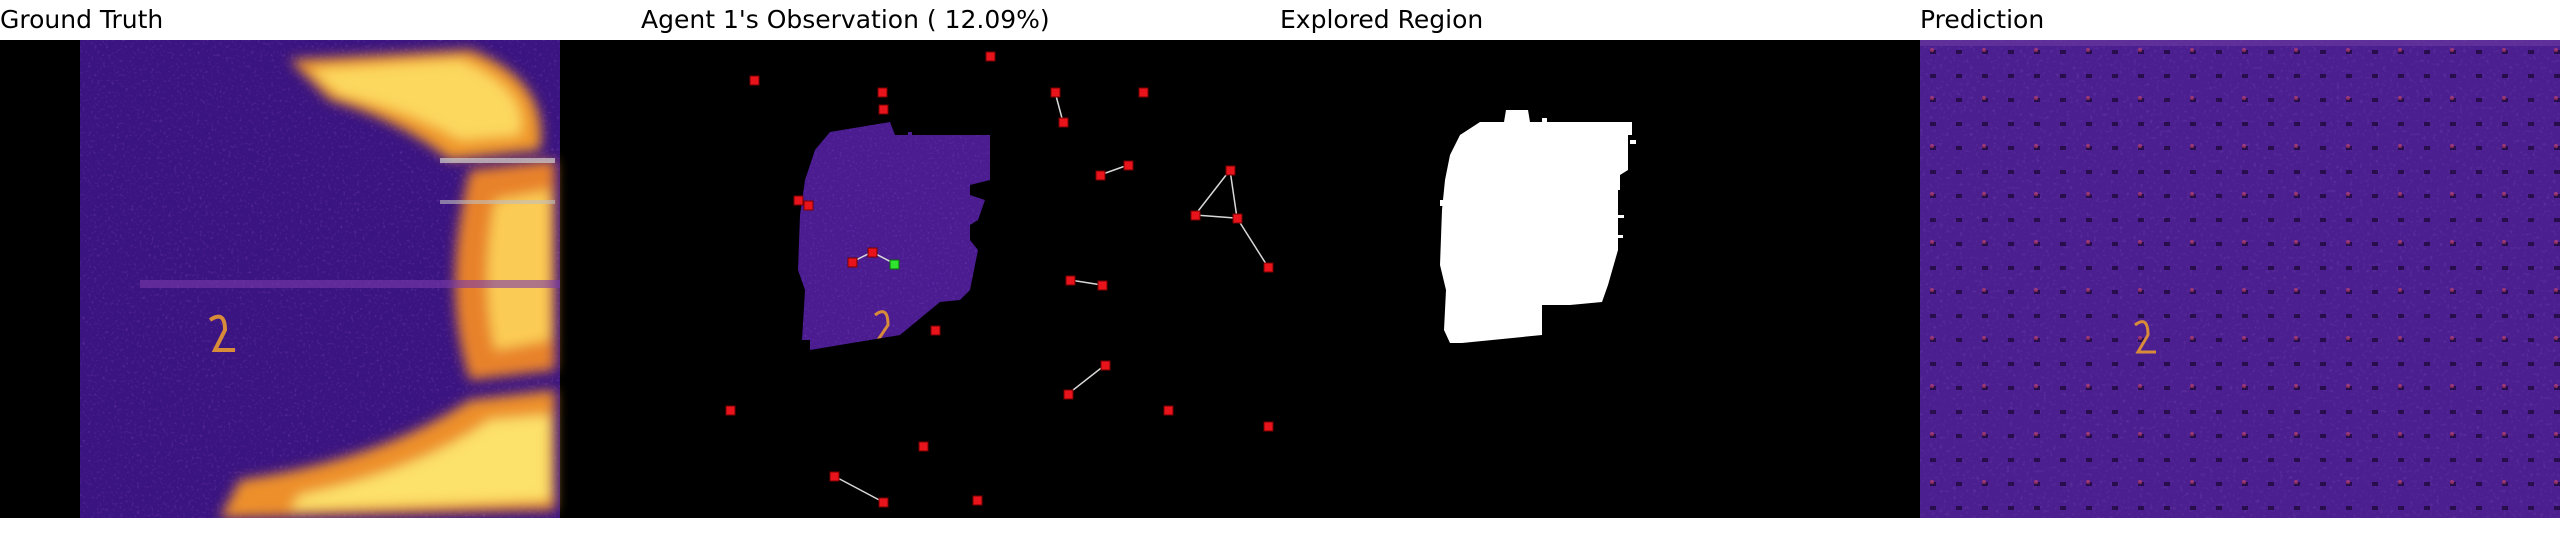 This screenshot has width=2560, height=560. What do you see at coordinates (894, 264) in the screenshot?
I see `self-agent-marker` at bounding box center [894, 264].